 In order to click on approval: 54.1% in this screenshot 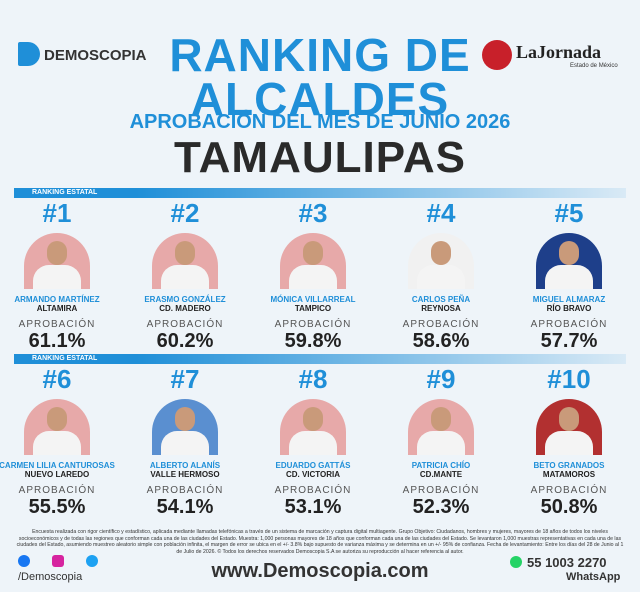, I will do `click(185, 507)`.